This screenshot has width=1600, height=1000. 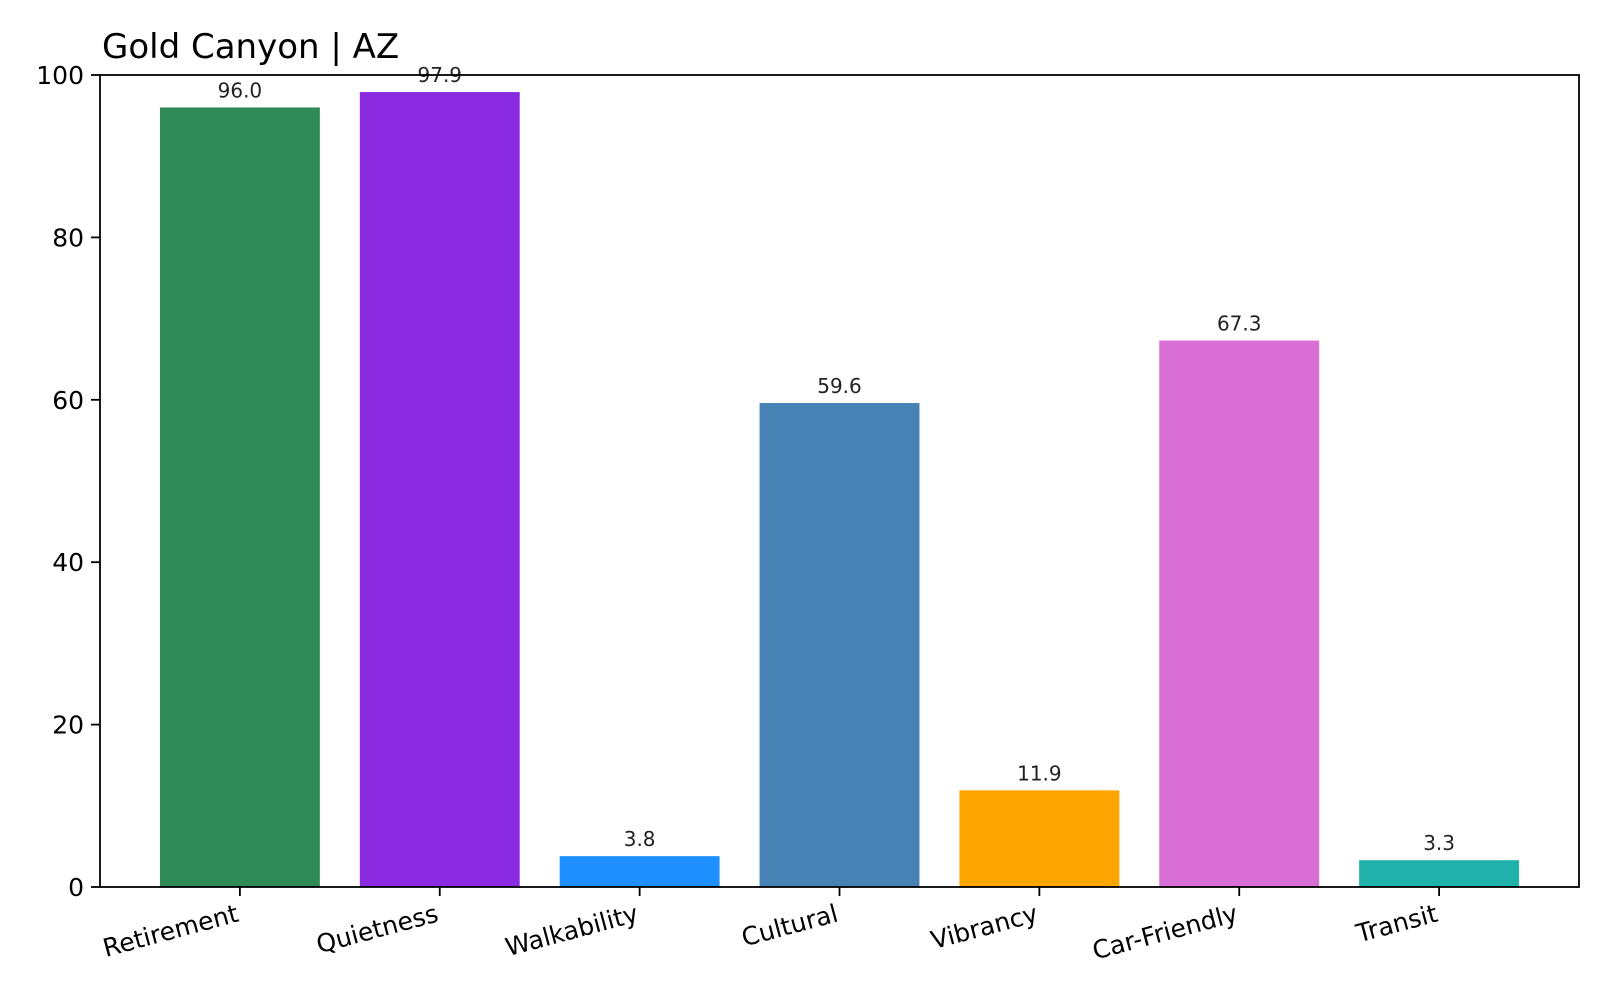 What do you see at coordinates (239, 497) in the screenshot?
I see `bar-retirement` at bounding box center [239, 497].